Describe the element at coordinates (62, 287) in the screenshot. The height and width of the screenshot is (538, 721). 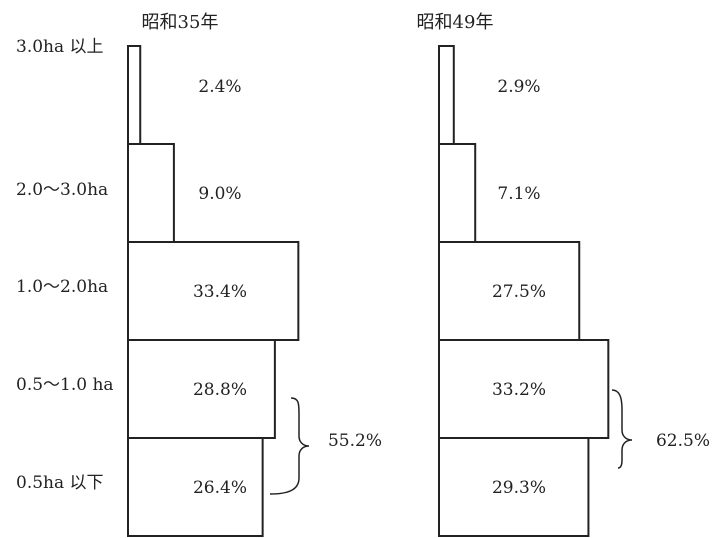
I see `category-label: 1.0〜2.0ha` at that location.